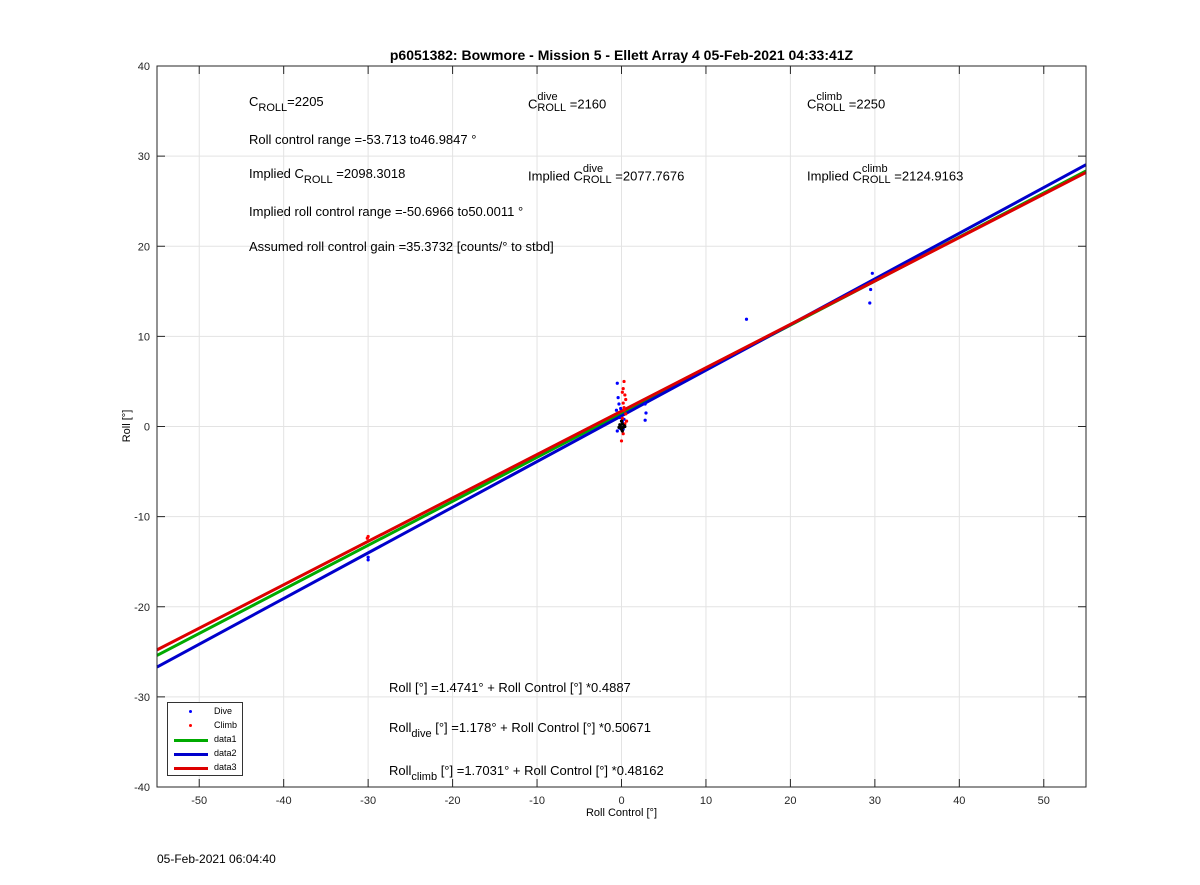  I want to click on legend-swatch-data2, so click(191, 754).